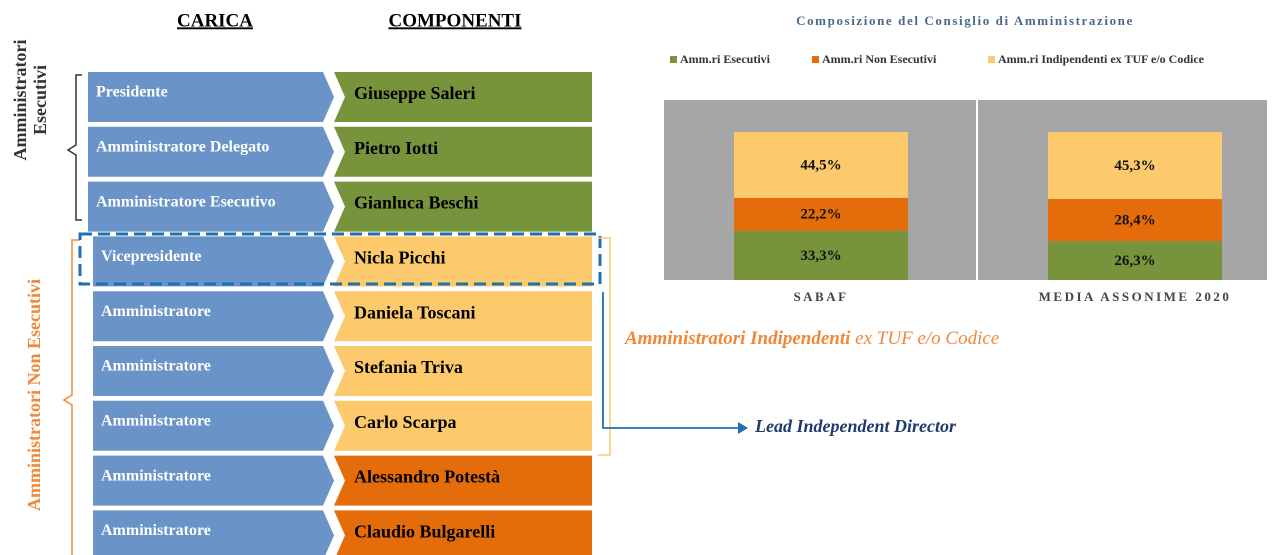  What do you see at coordinates (71, 397) in the screenshot?
I see `nonexec-brace` at bounding box center [71, 397].